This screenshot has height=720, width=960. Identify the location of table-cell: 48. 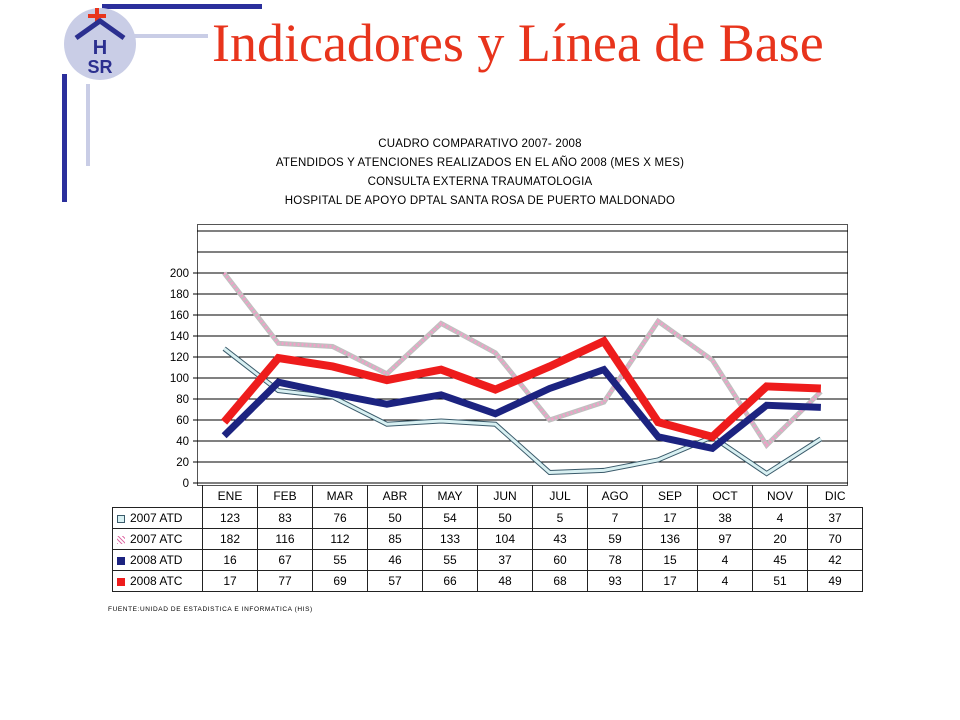
(505, 581).